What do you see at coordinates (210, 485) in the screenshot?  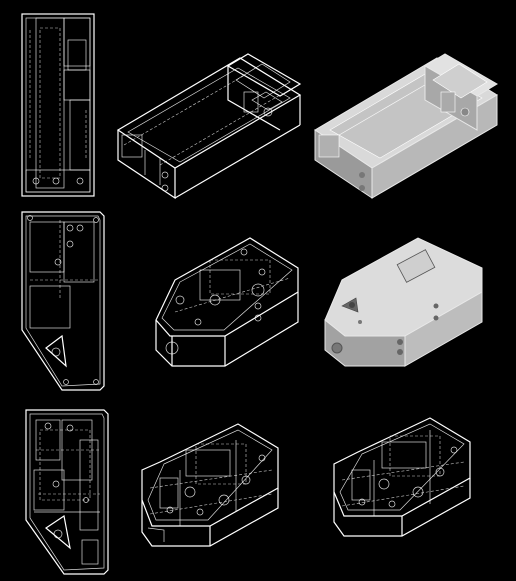 I see `row3-iso-wireframe` at bounding box center [210, 485].